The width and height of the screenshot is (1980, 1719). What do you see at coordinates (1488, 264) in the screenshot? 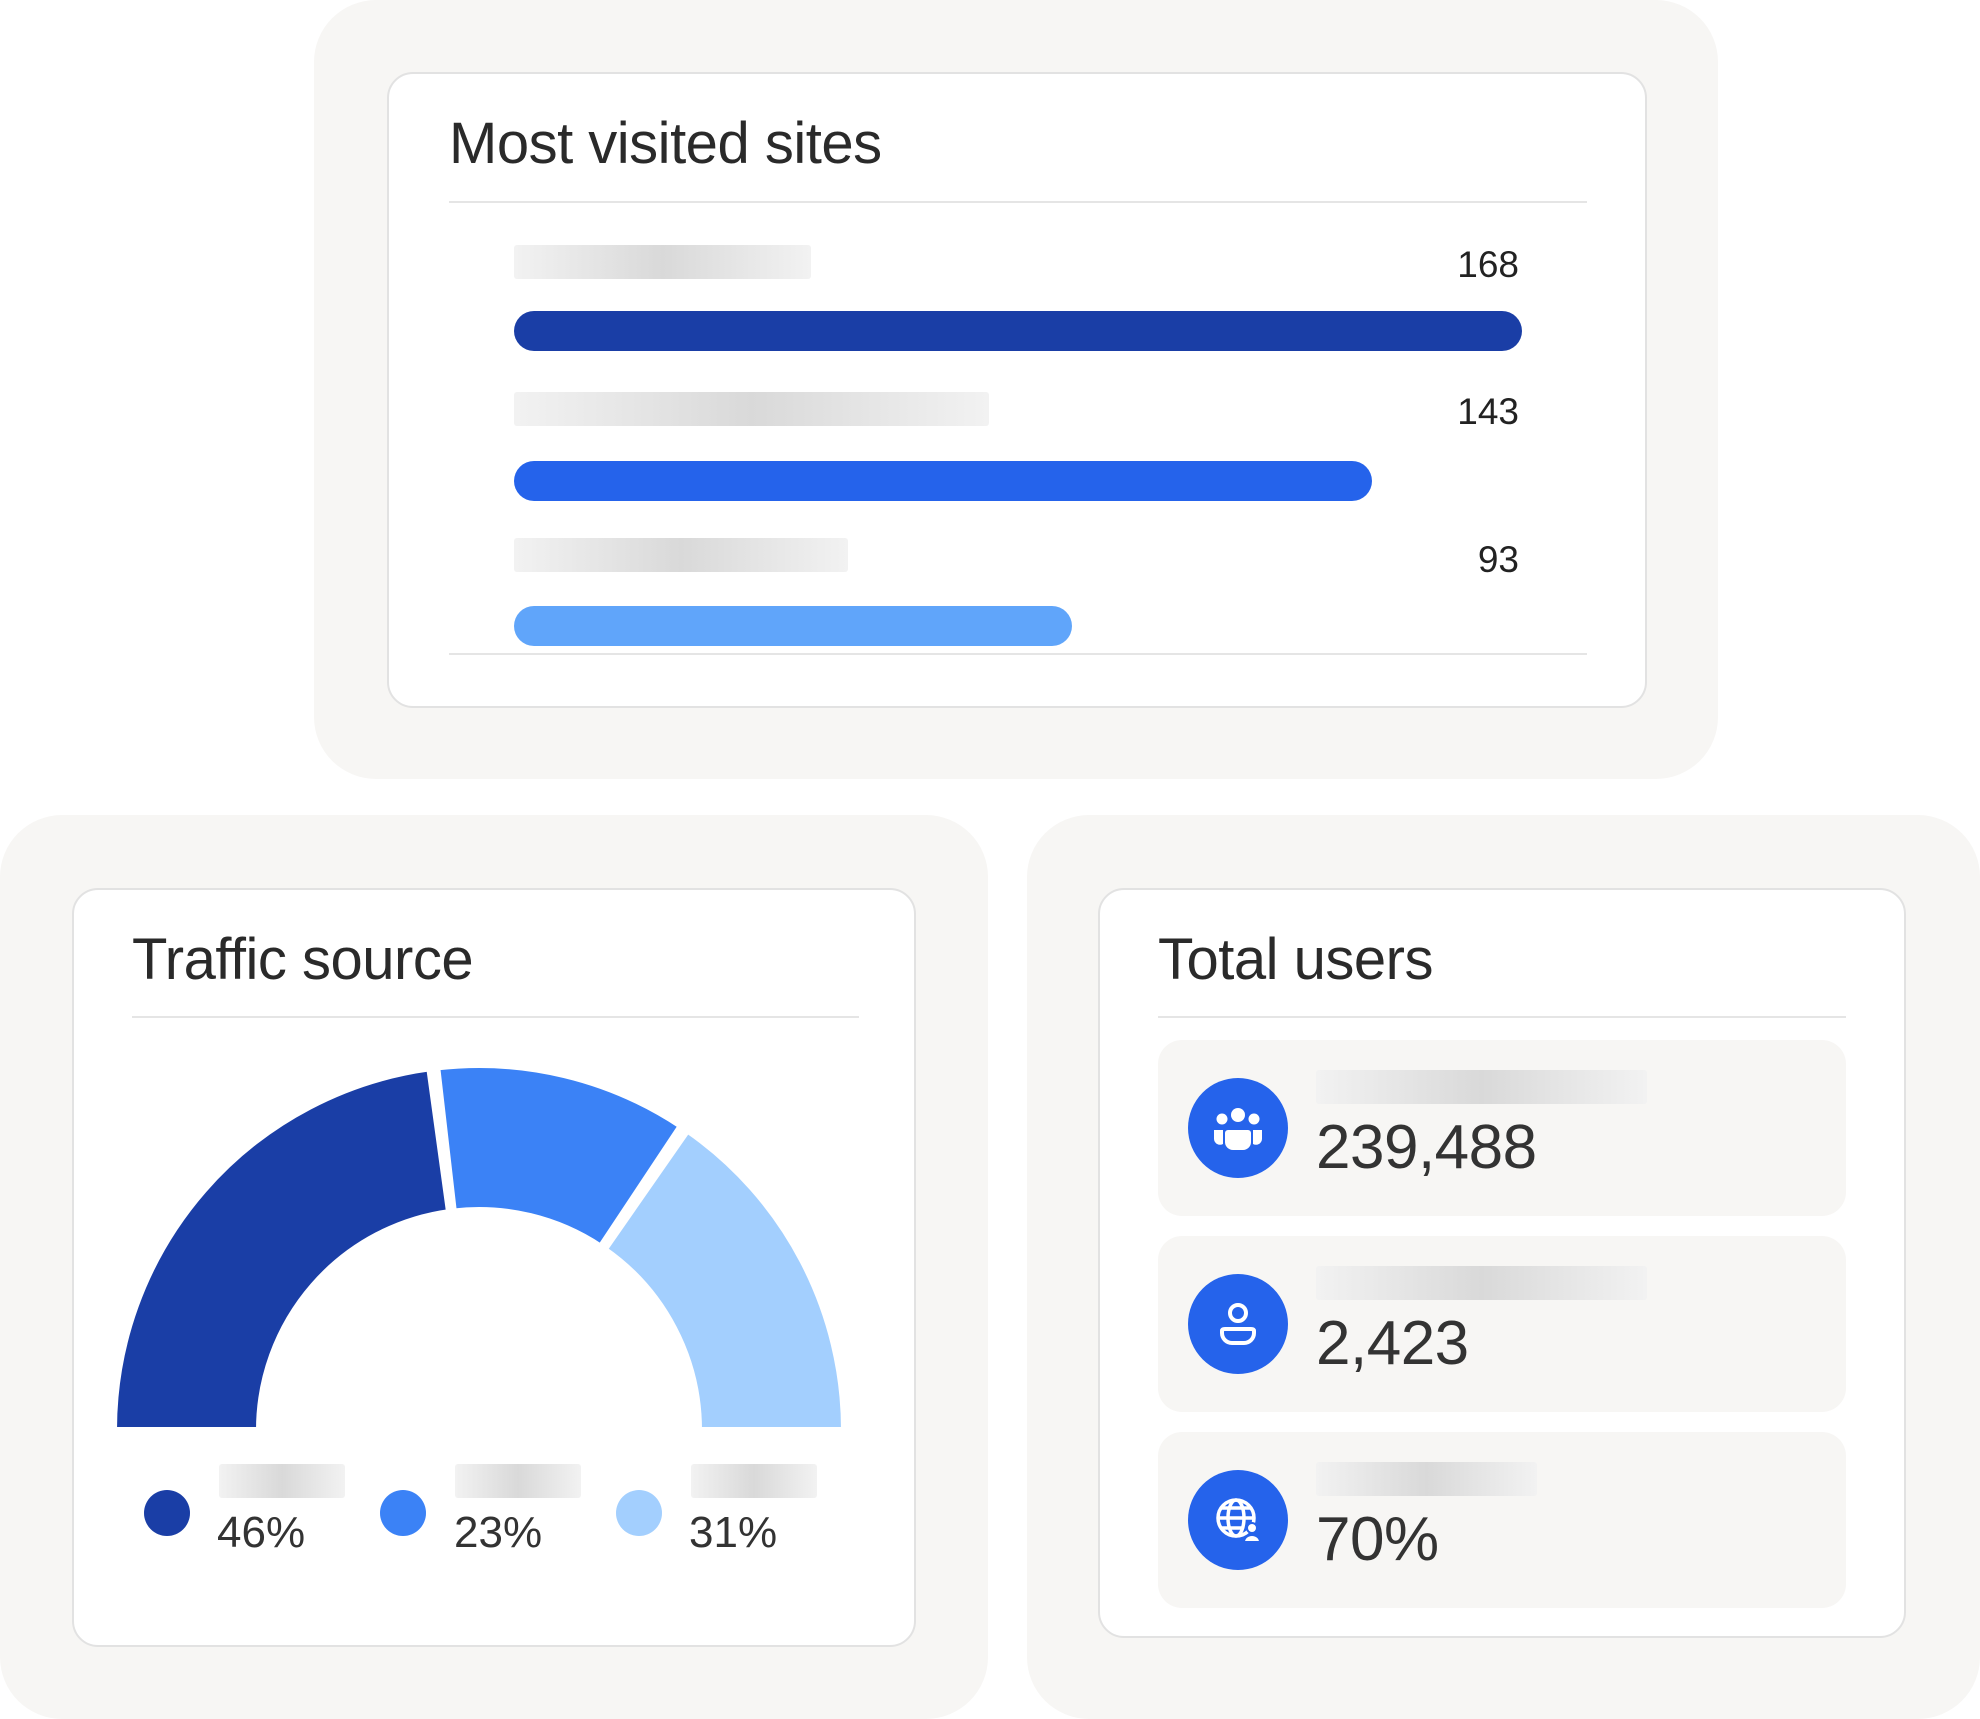
I see `site-visits-value: 168` at bounding box center [1488, 264].